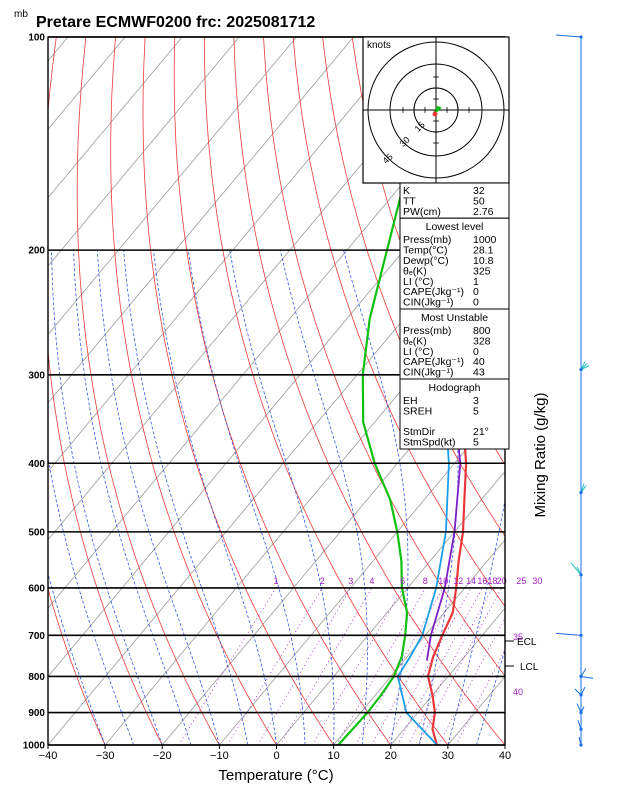 The width and height of the screenshot is (618, 800). I want to click on panel-key: StmDir, so click(419, 432).